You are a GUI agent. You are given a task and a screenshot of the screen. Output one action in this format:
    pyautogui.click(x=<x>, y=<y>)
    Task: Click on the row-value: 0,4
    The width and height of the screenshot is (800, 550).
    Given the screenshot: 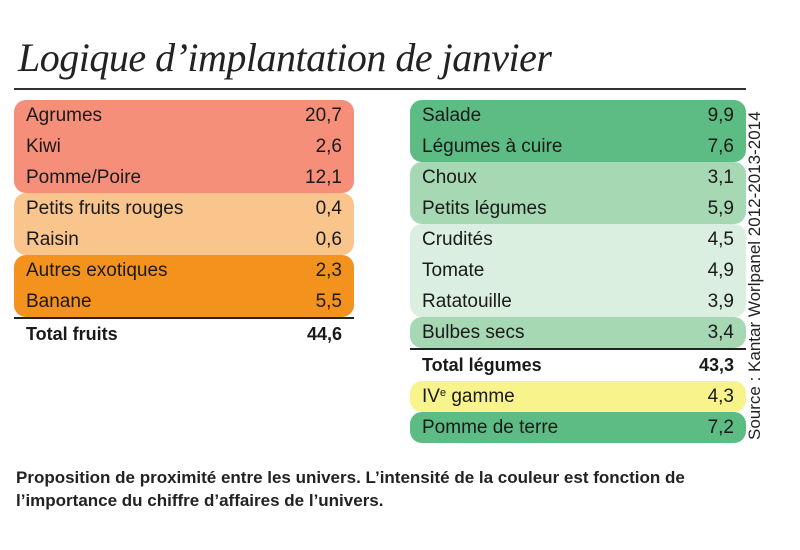 What is the action you would take?
    pyautogui.click(x=328, y=208)
    